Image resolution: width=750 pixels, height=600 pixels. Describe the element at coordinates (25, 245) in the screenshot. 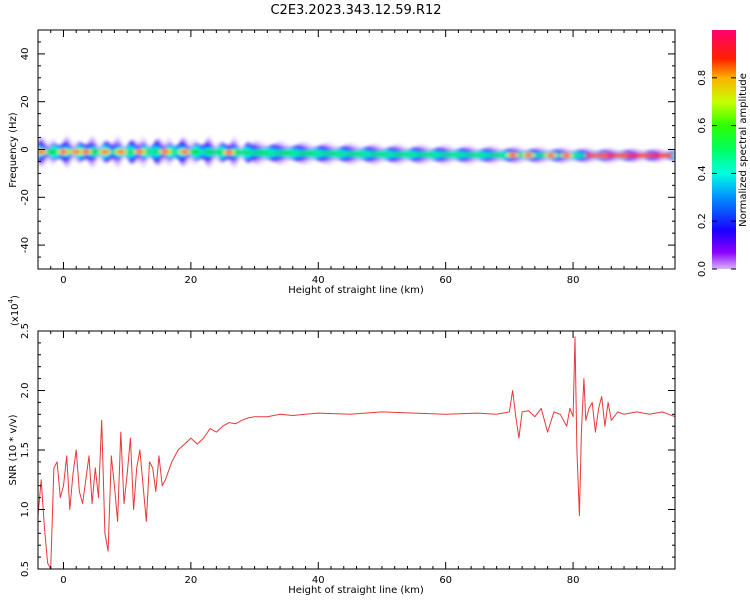

I see `y-tick-label: -40` at that location.